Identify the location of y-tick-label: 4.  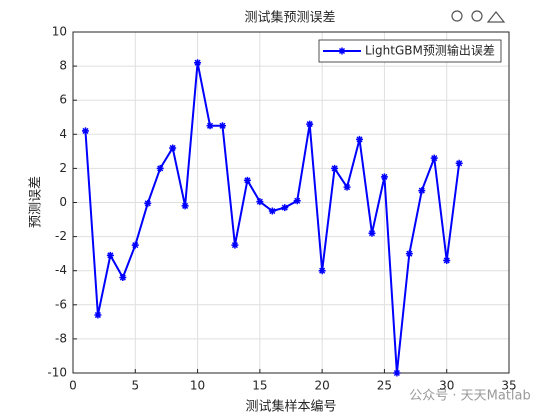
(63, 134).